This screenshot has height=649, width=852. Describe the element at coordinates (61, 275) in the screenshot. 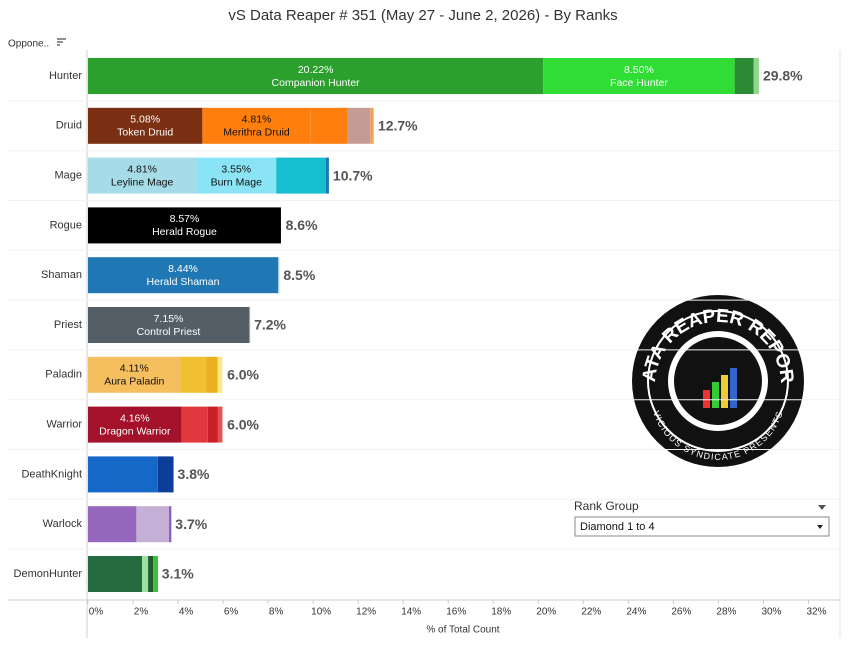

I see `category-label: Shaman` at that location.